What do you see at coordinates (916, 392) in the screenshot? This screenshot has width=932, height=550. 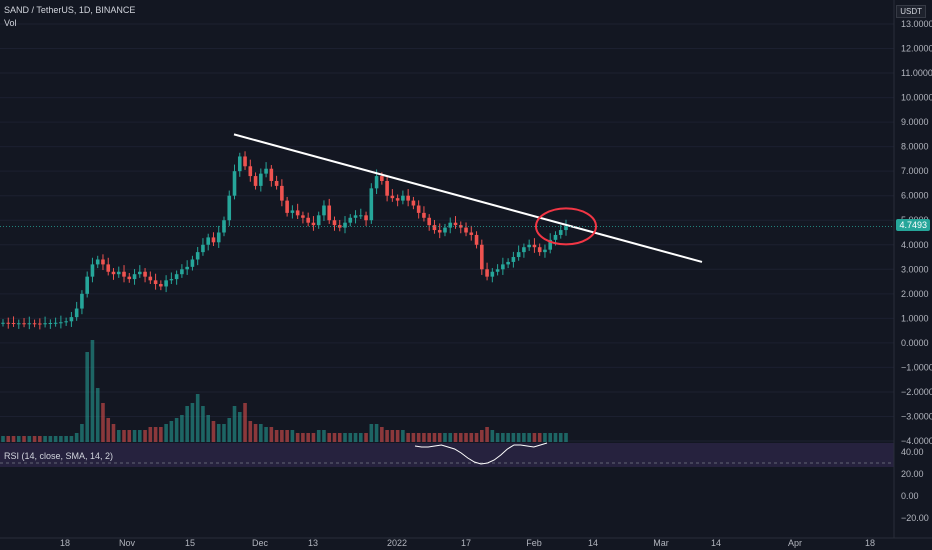 I see `price-tick-label: −2.0000` at bounding box center [916, 392].